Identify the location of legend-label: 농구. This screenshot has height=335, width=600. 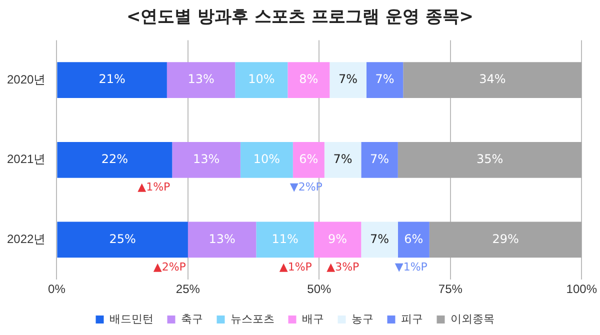
(362, 320).